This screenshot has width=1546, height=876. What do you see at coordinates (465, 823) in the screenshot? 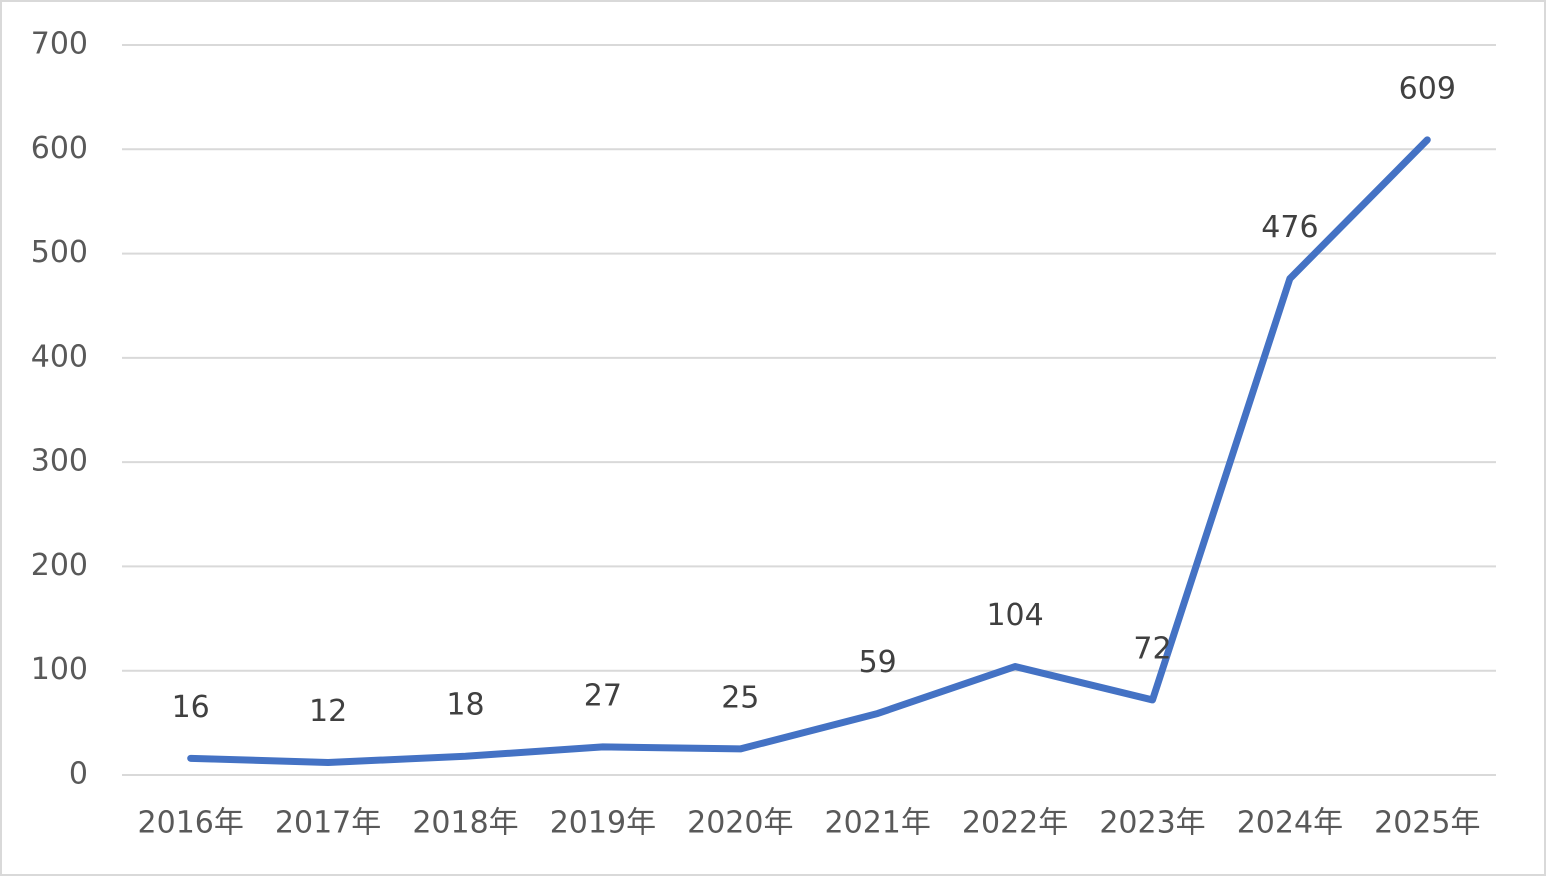
I see `x-tick-label: 2018年` at bounding box center [465, 823].